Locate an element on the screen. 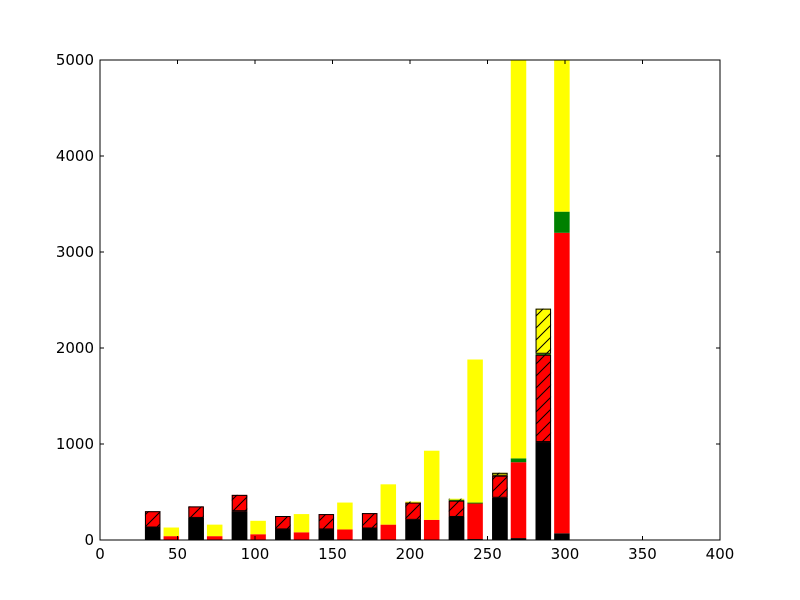 This screenshot has width=800, height=600. bar-outlined-hatched-9-segment-3-outline is located at coordinates (543, 331).